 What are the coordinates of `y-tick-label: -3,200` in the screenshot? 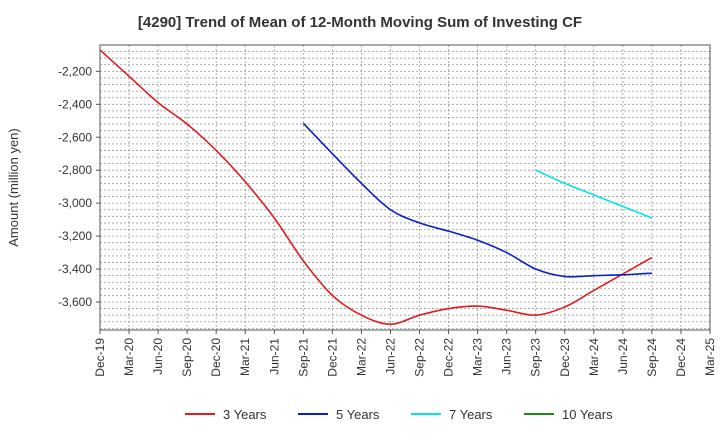 It's located at (75, 236).